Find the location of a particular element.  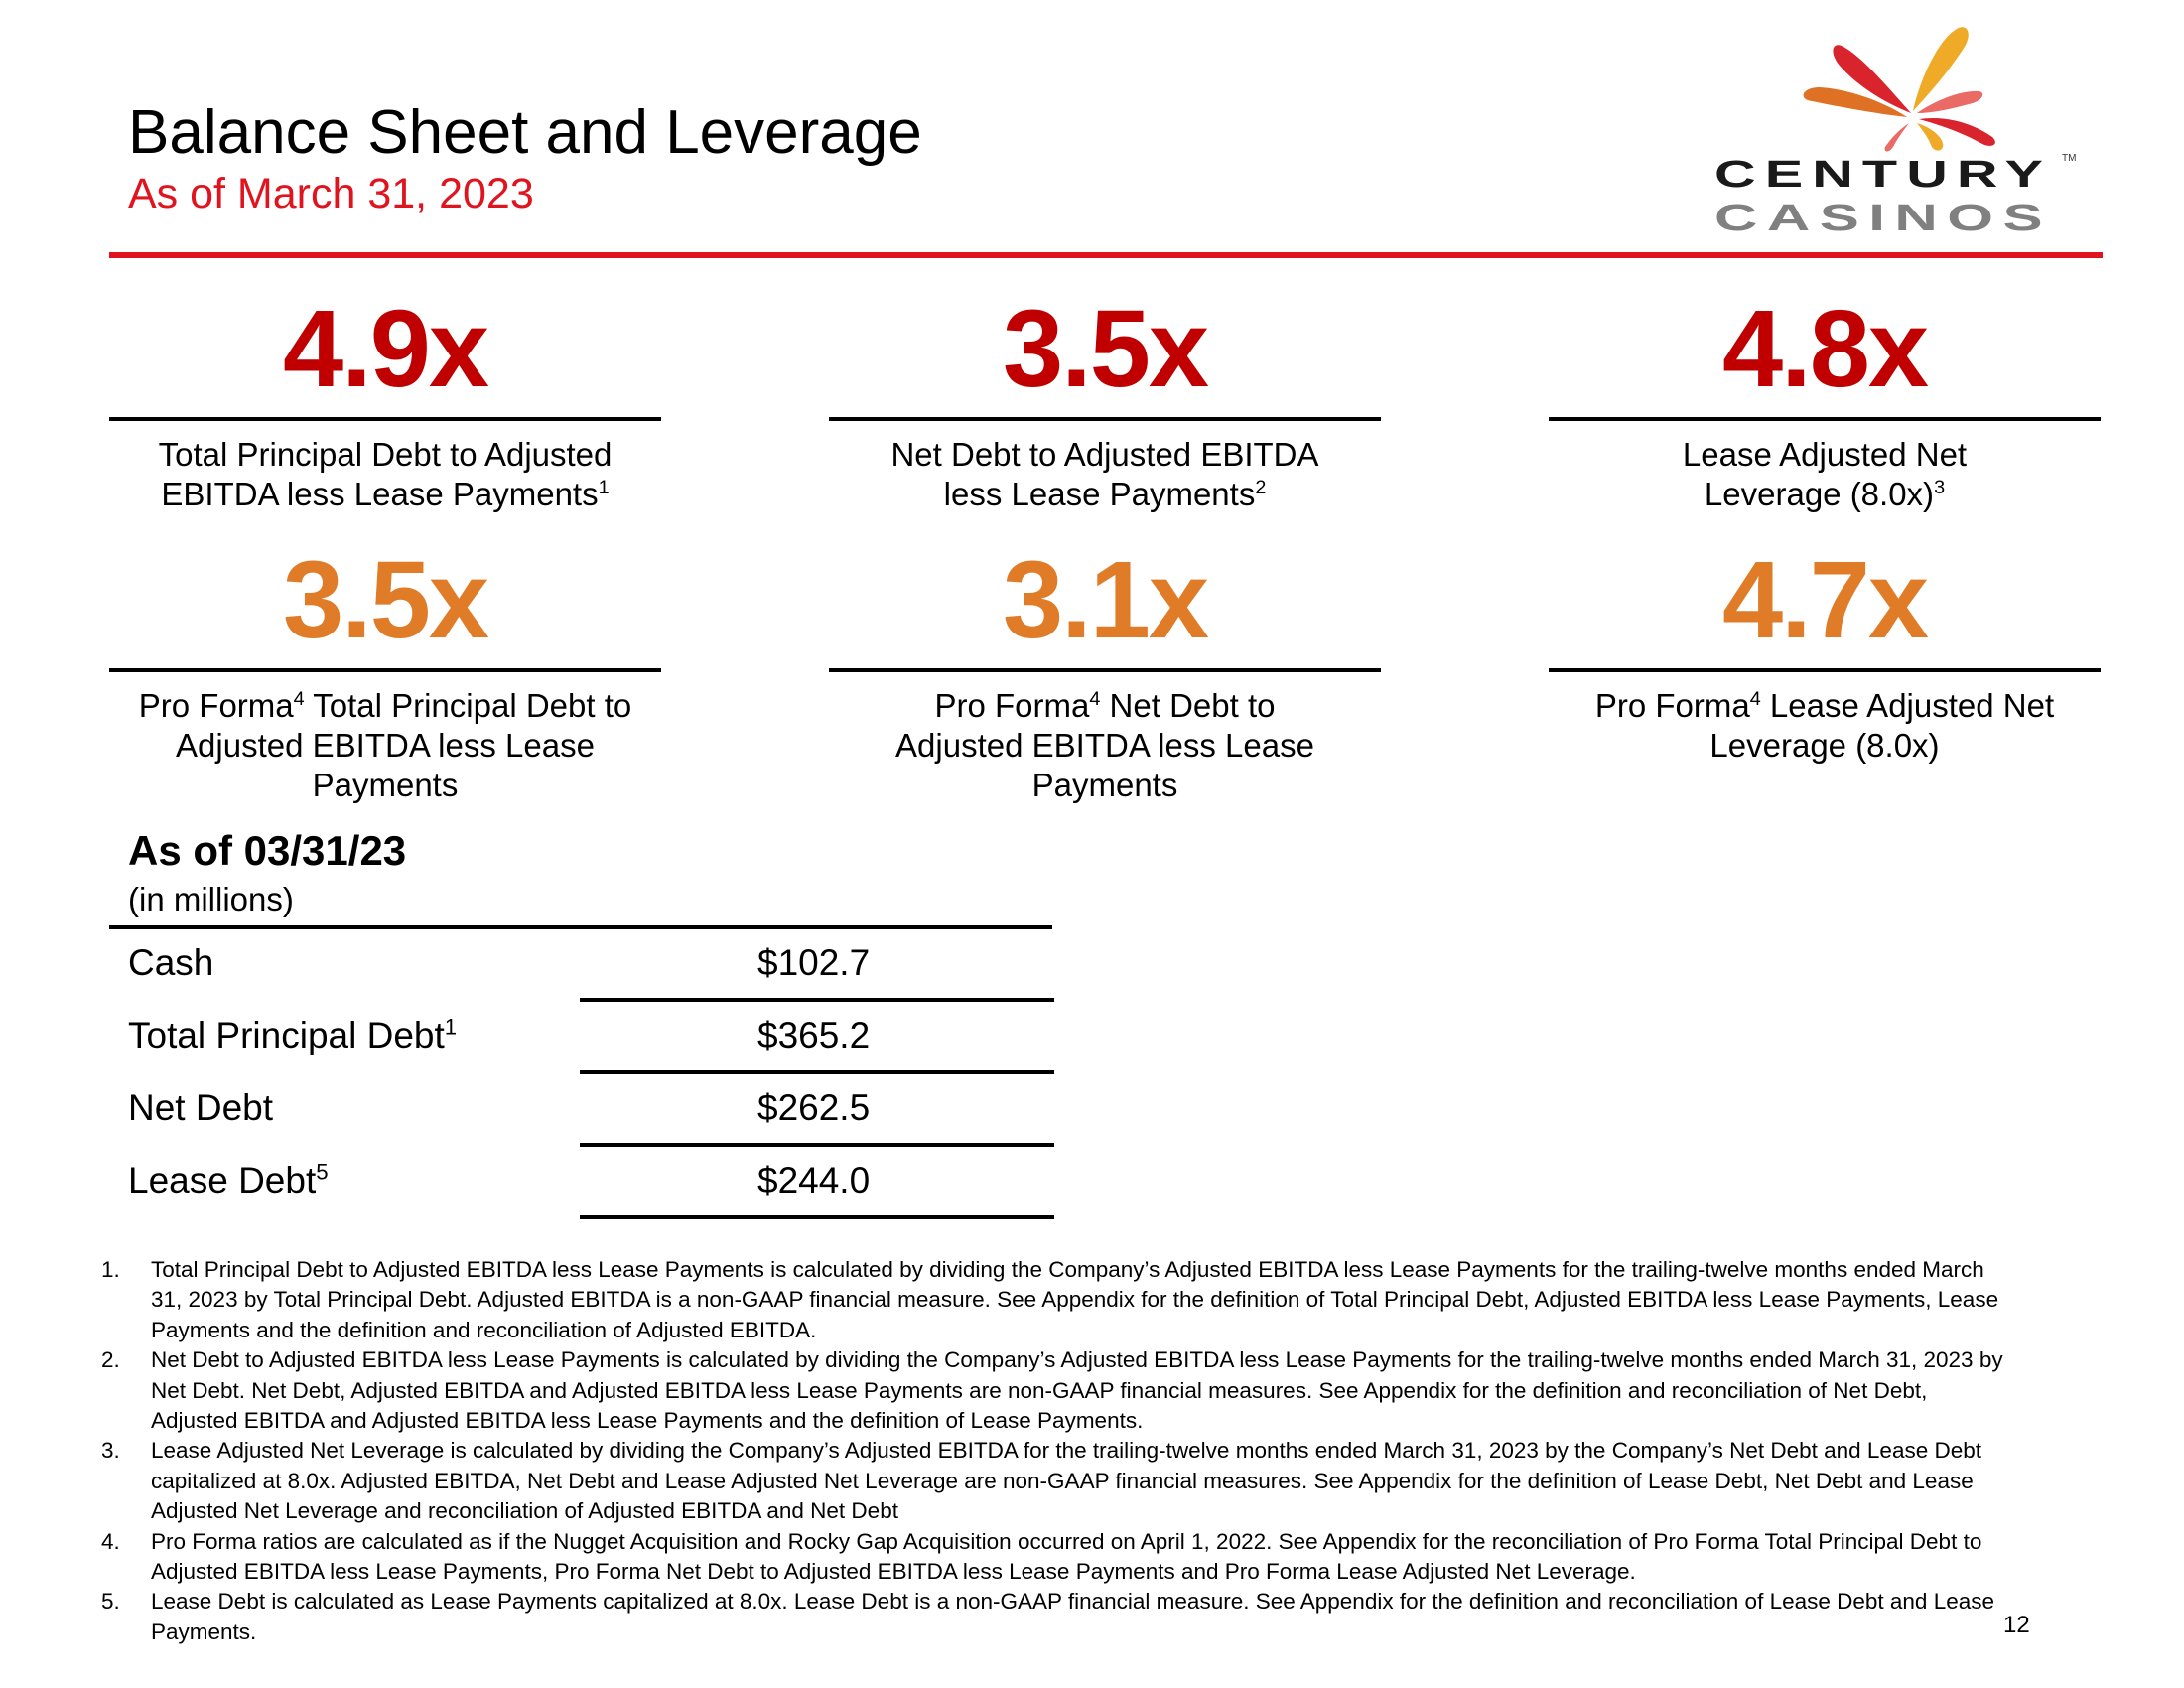

metric-label: Lease Adjusted Net Leverage (8.0x)3 is located at coordinates (1825, 474).